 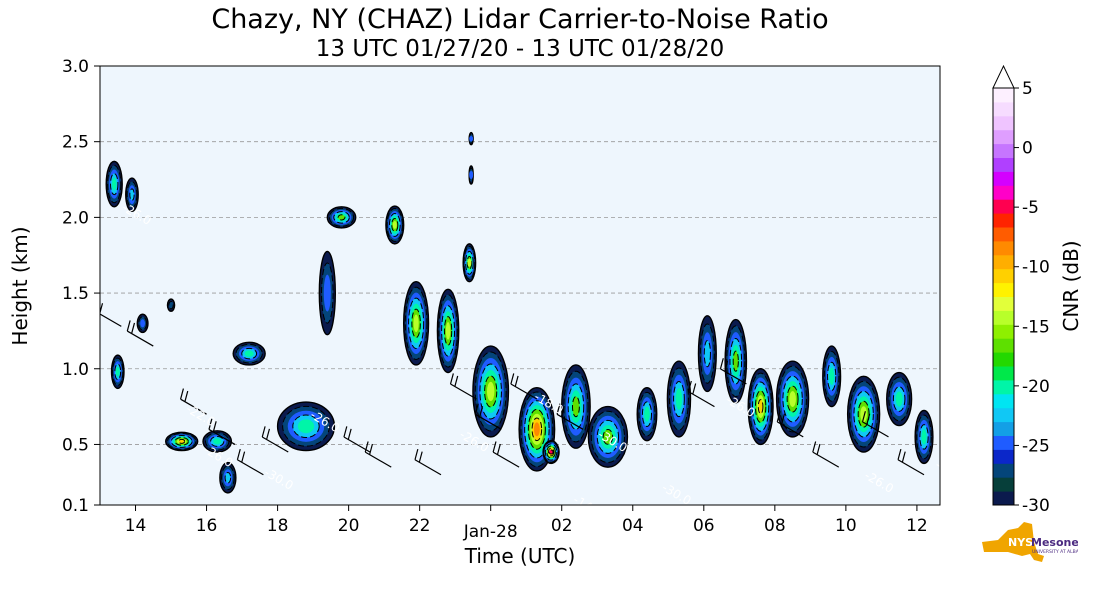 I want to click on nys-mesonet-logo: NYS Mesonet UNIVERSITY AT ALBANY, so click(x=1030, y=542).